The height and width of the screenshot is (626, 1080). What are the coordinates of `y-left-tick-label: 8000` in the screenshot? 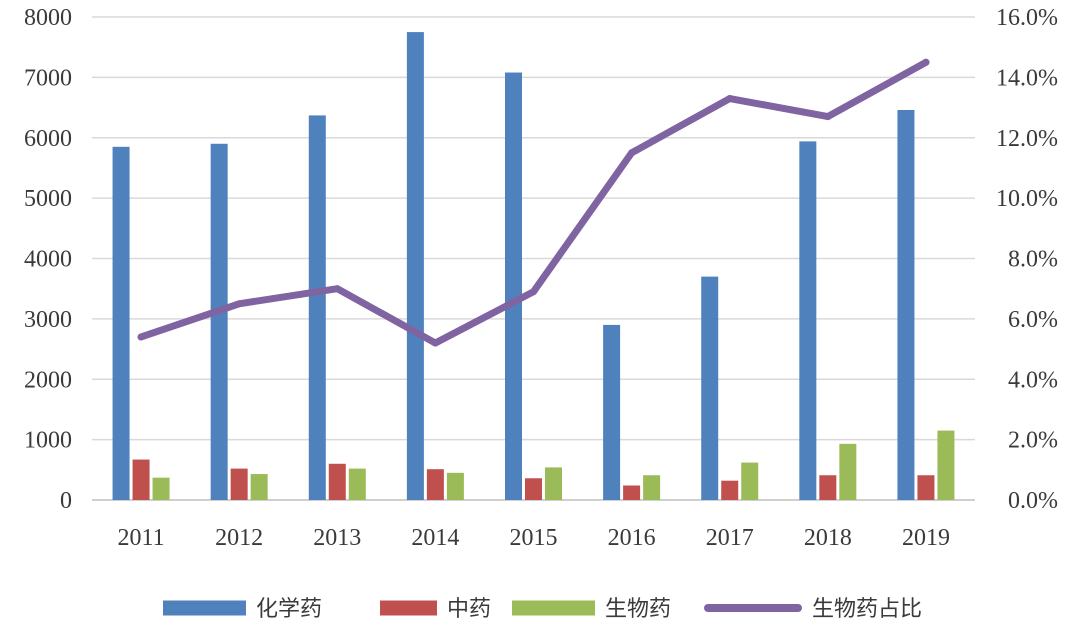 It's located at (48, 18).